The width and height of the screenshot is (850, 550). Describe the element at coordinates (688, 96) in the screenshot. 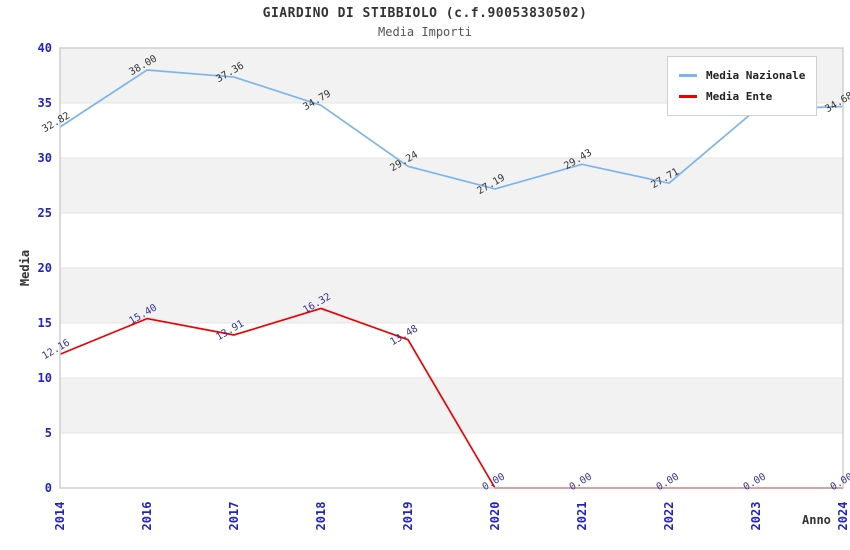

I see `line-swatch-red-icon` at that location.